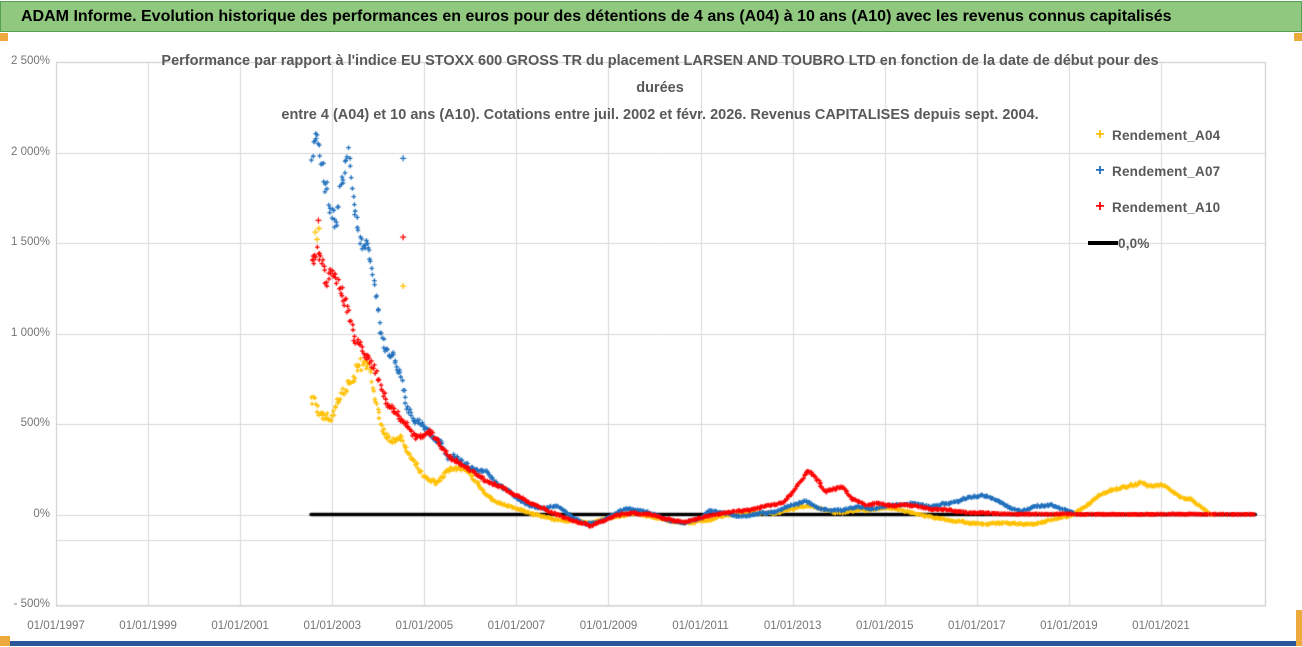  Describe the element at coordinates (332, 626) in the screenshot. I see `x-axis-tick: 01/01/2003` at that location.